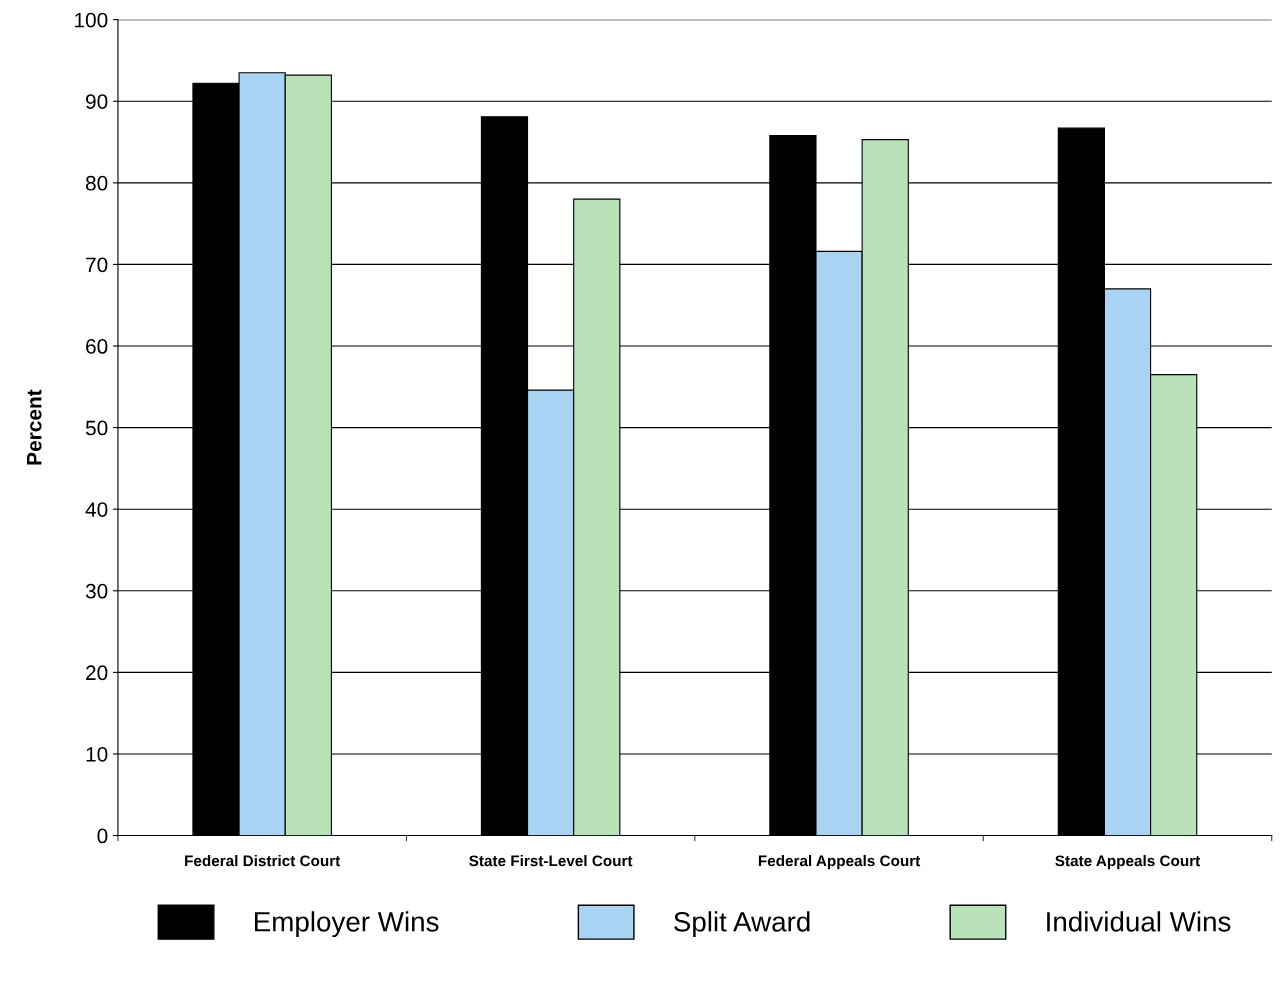 The height and width of the screenshot is (983, 1282). I want to click on legend-label: Individual Wins, so click(1139, 921).